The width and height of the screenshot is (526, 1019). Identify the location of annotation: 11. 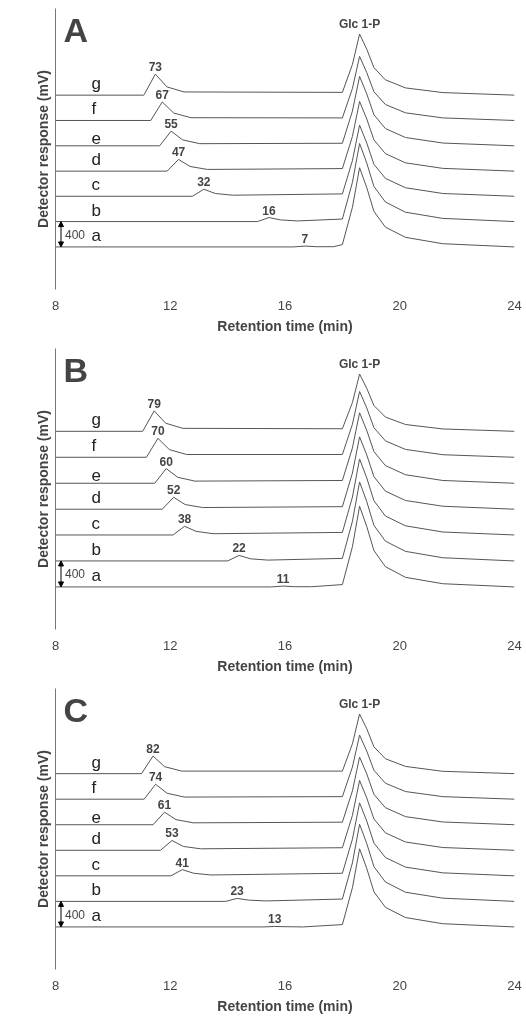
(283, 579).